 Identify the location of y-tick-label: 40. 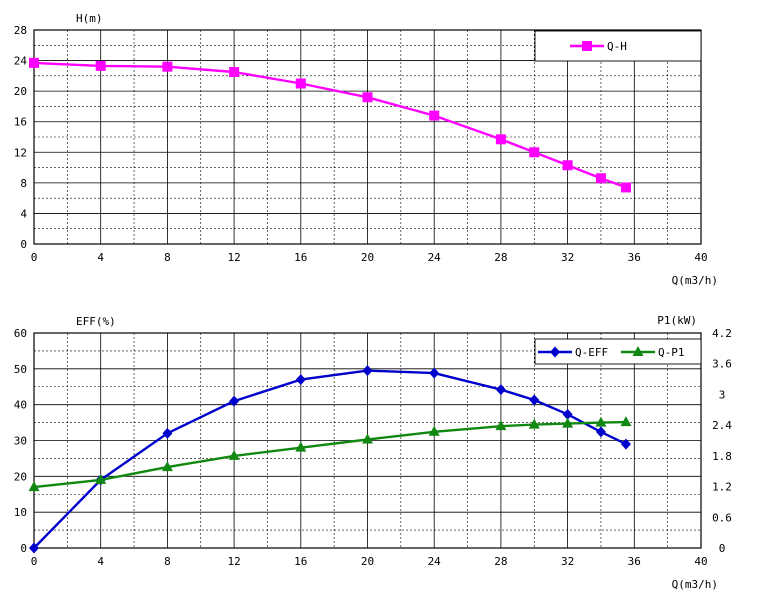
(20, 405).